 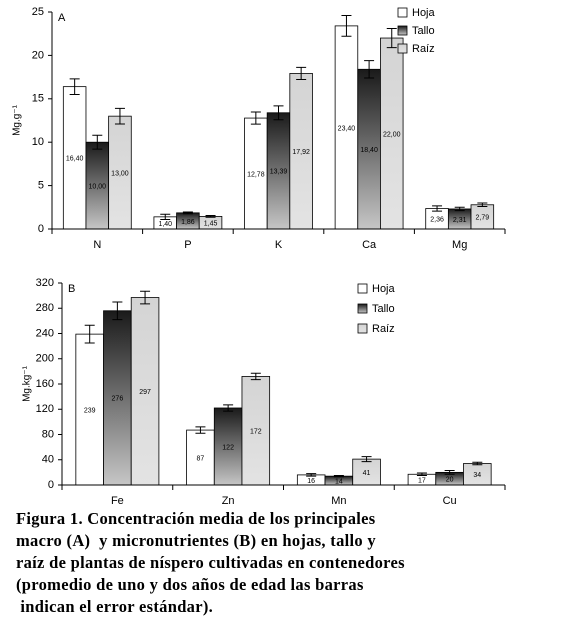 I want to click on x-tick-label: P, so click(x=187, y=245).